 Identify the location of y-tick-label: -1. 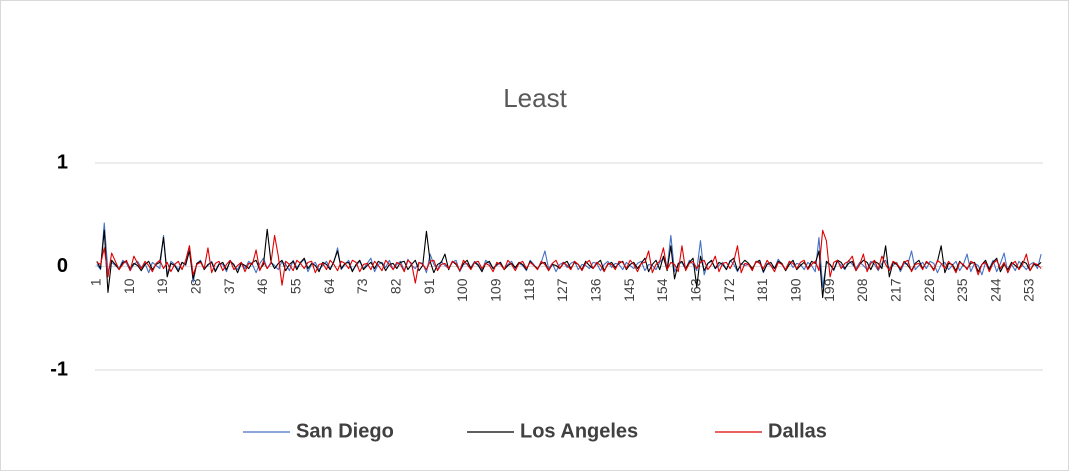
(59, 369).